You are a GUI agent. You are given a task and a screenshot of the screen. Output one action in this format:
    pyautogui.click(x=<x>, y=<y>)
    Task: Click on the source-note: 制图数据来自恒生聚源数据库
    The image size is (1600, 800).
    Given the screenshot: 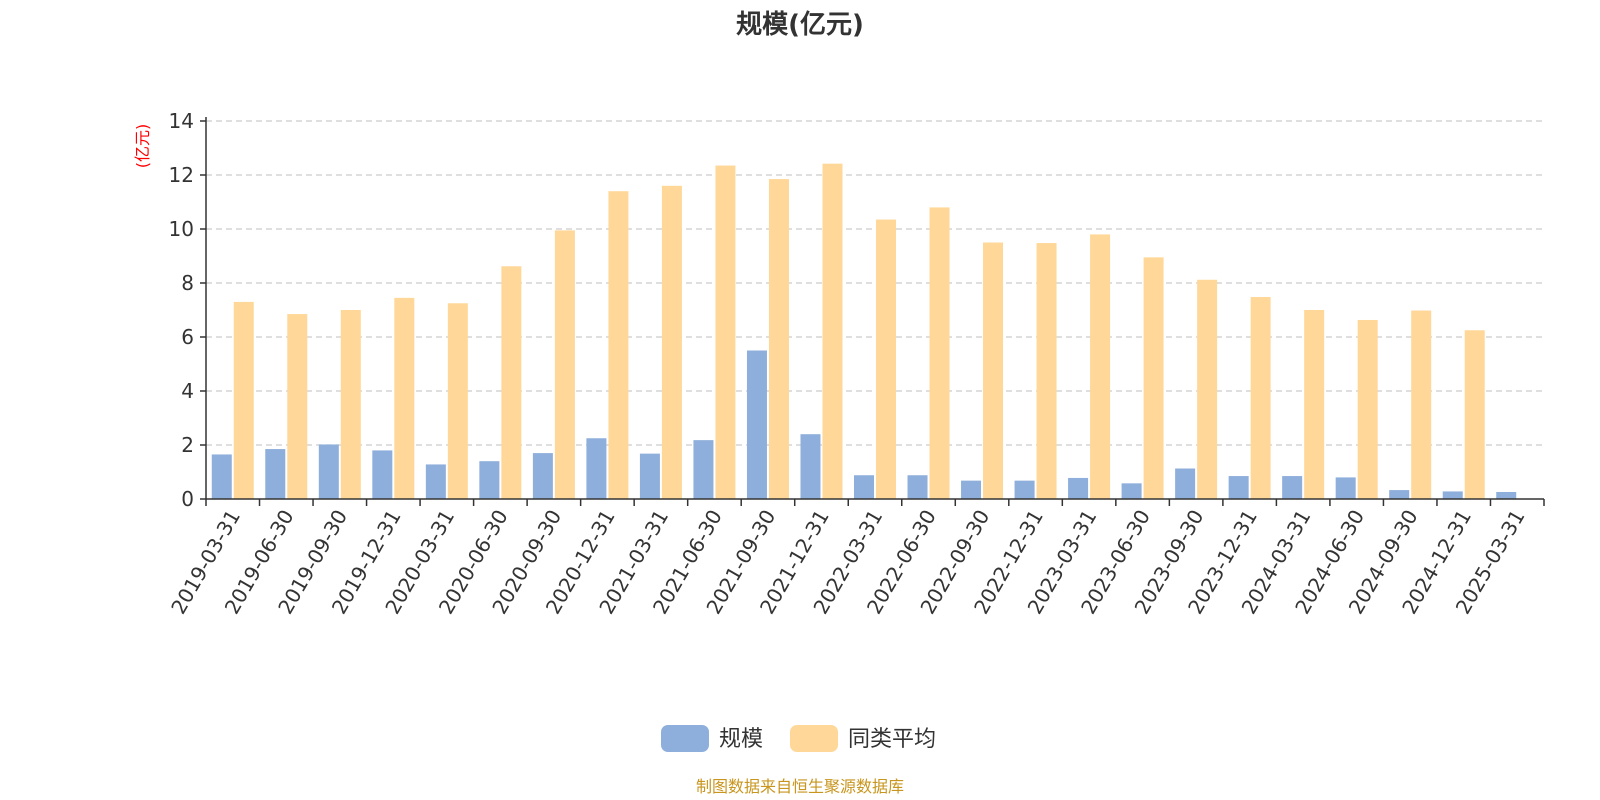 What is the action you would take?
    pyautogui.click(x=800, y=786)
    